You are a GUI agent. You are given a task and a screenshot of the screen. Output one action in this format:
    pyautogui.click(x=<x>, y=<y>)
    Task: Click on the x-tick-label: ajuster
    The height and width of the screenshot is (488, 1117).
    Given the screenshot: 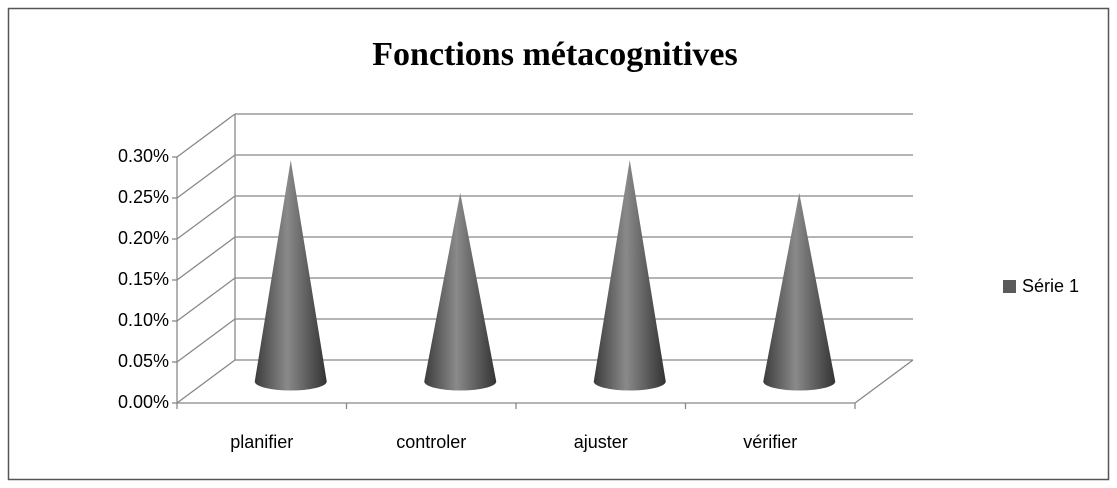 What is the action you would take?
    pyautogui.click(x=601, y=442)
    